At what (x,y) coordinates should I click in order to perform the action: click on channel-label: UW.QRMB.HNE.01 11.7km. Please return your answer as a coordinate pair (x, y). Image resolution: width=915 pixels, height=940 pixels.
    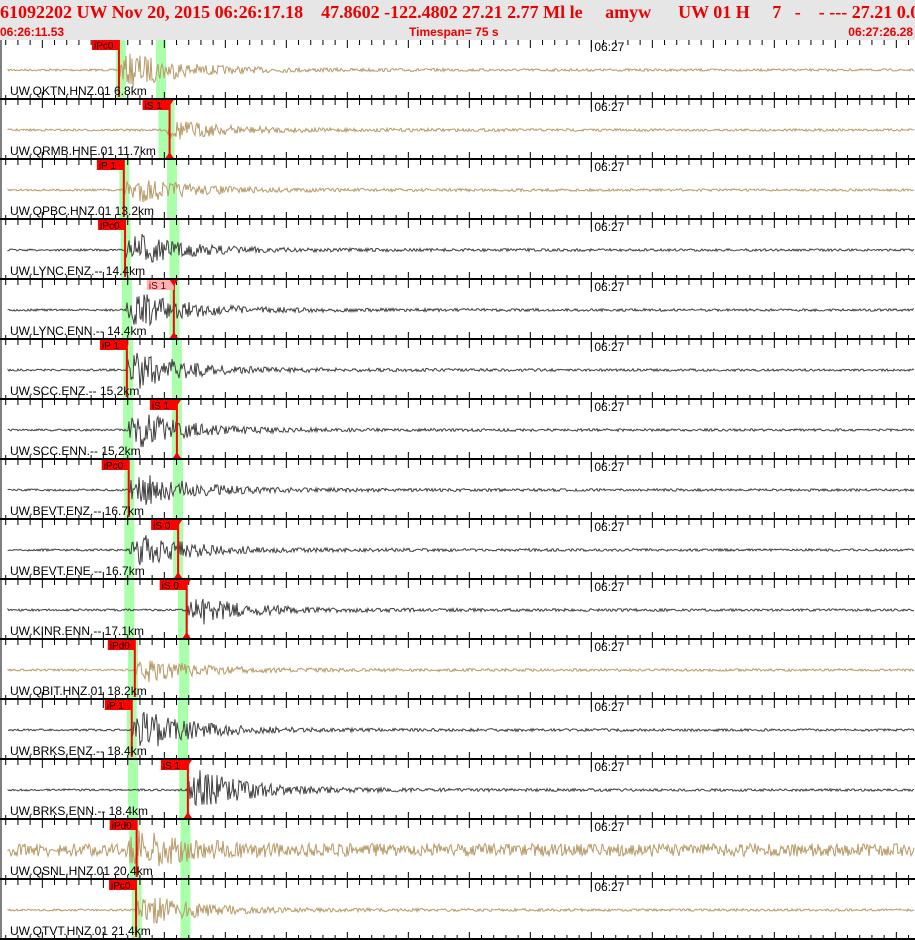
    Looking at the image, I should click on (83, 151).